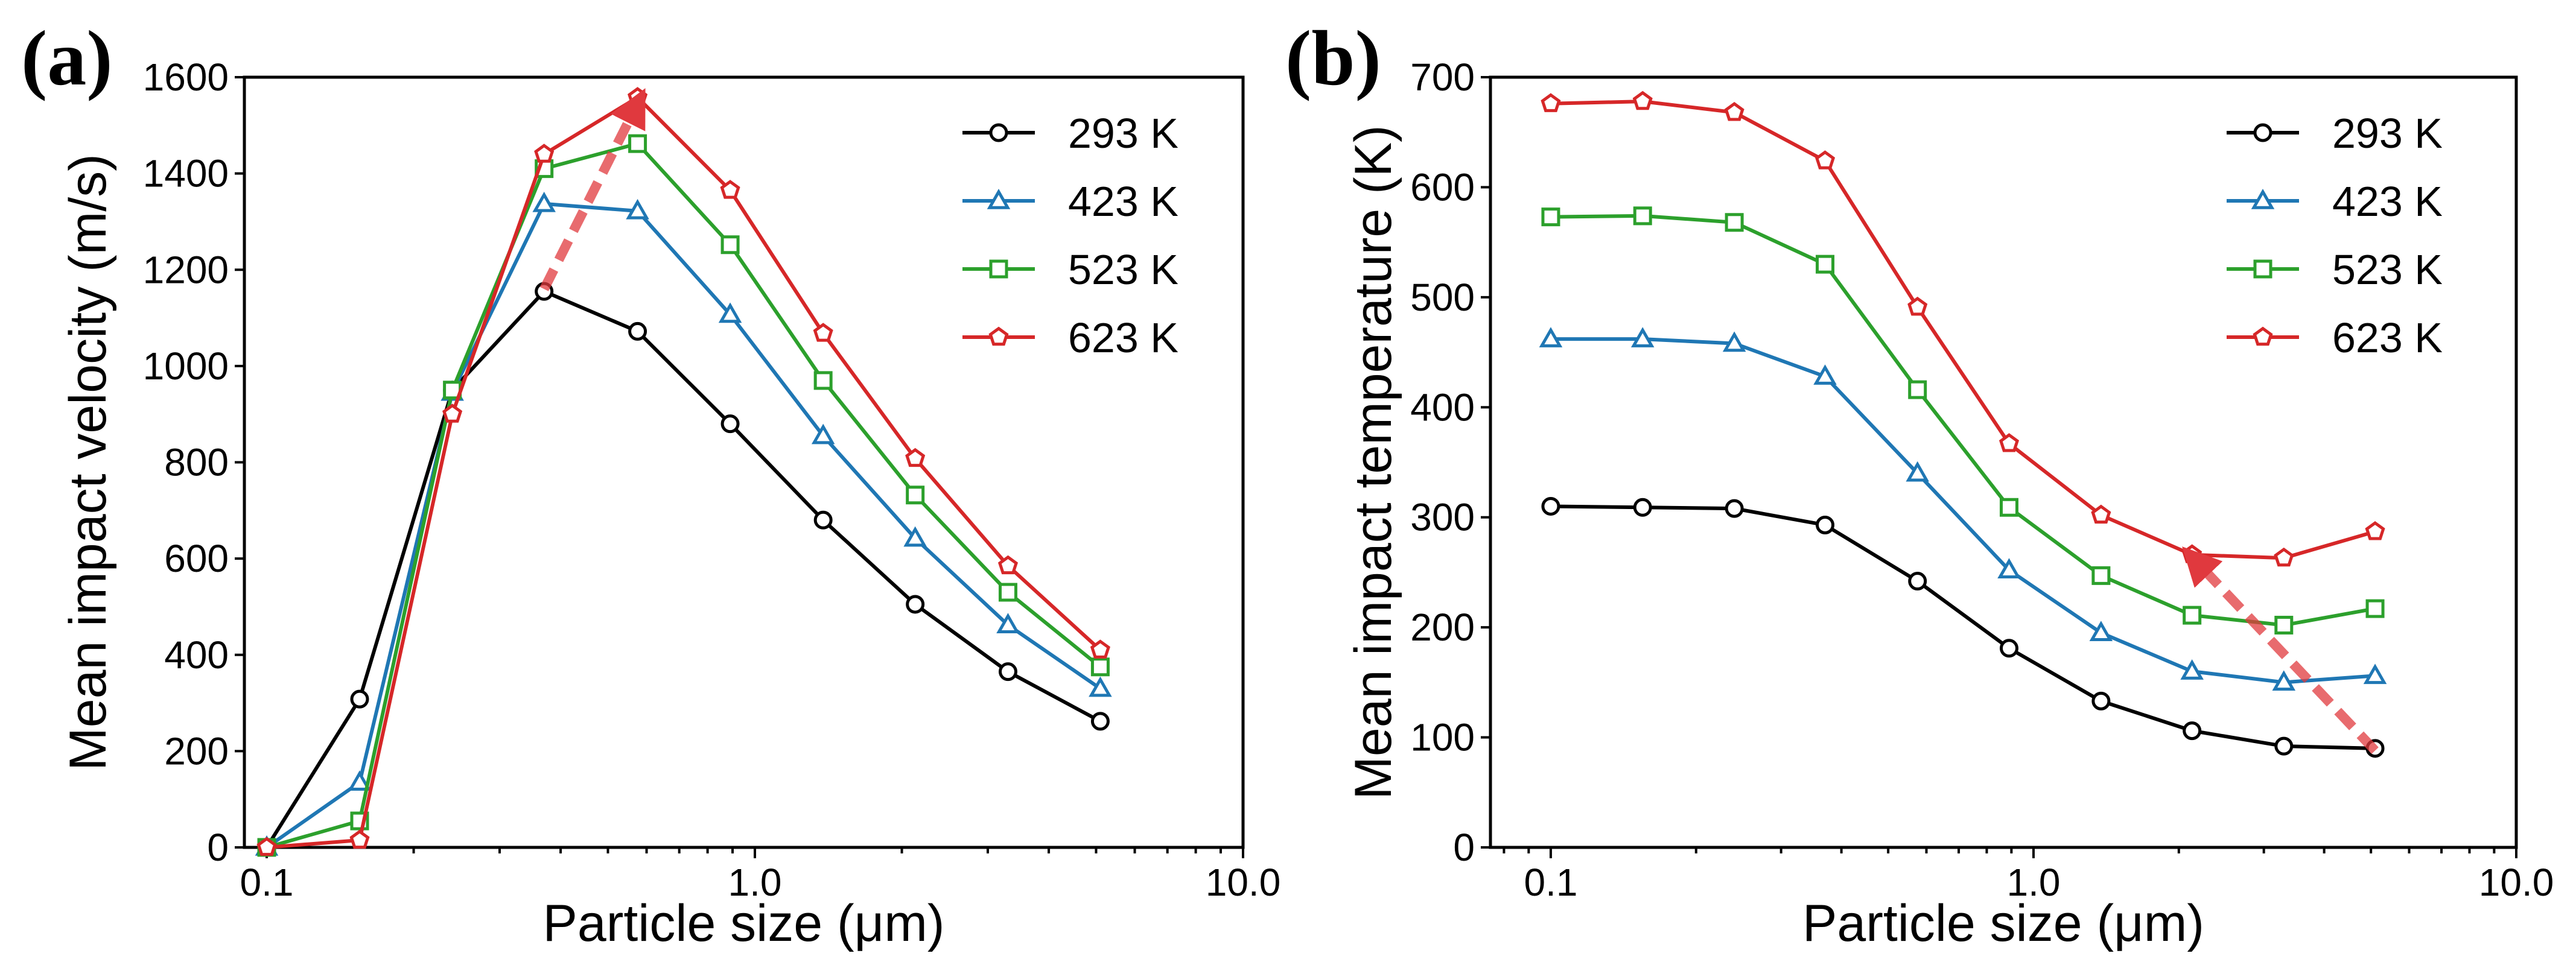 The height and width of the screenshot is (965, 2576). I want to click on y-tick-label: 700, so click(1443, 77).